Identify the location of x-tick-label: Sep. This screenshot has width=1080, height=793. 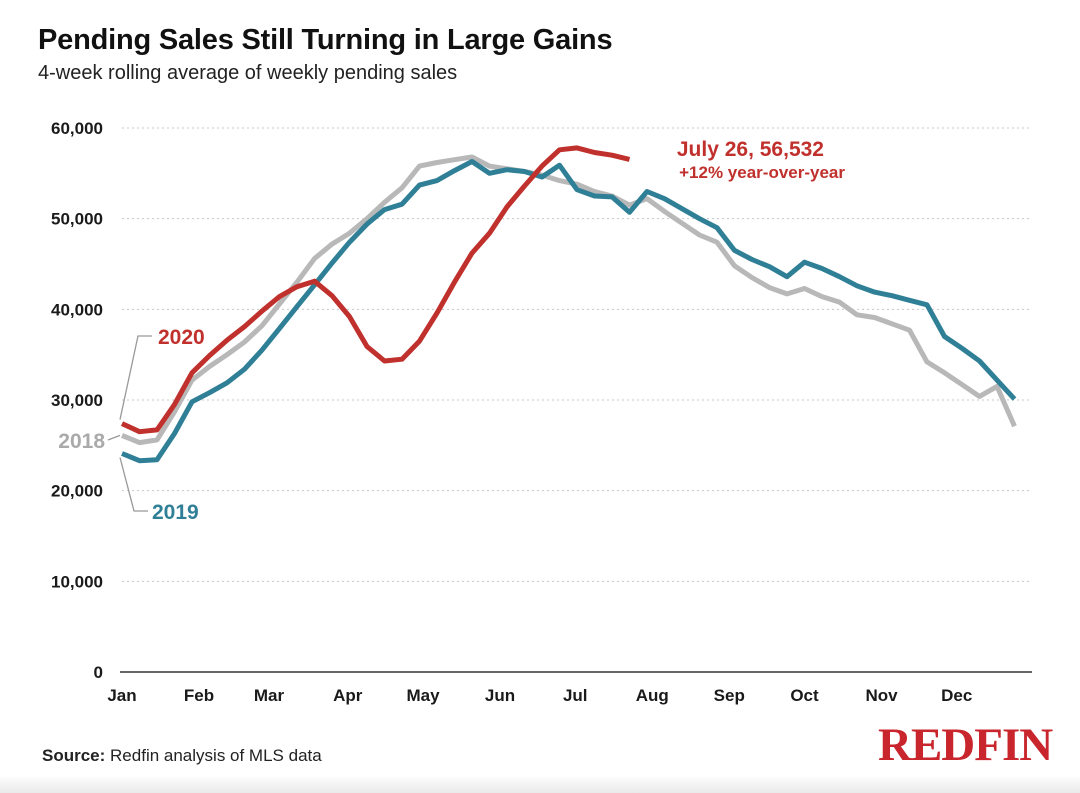
(729, 695).